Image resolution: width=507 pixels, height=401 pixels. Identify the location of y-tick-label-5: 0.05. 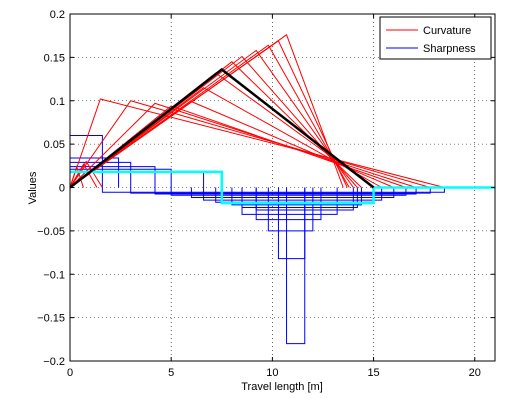
(54, 145).